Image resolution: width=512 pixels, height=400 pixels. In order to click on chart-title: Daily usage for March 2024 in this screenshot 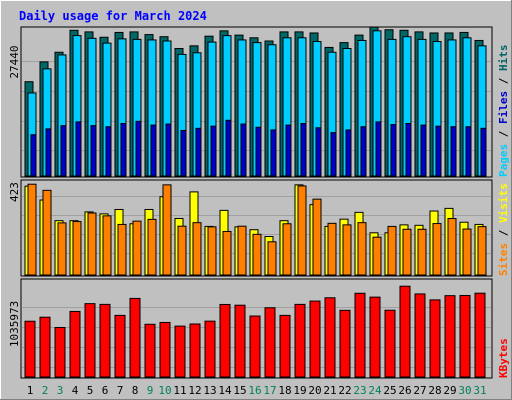, I will do `click(113, 16)`.